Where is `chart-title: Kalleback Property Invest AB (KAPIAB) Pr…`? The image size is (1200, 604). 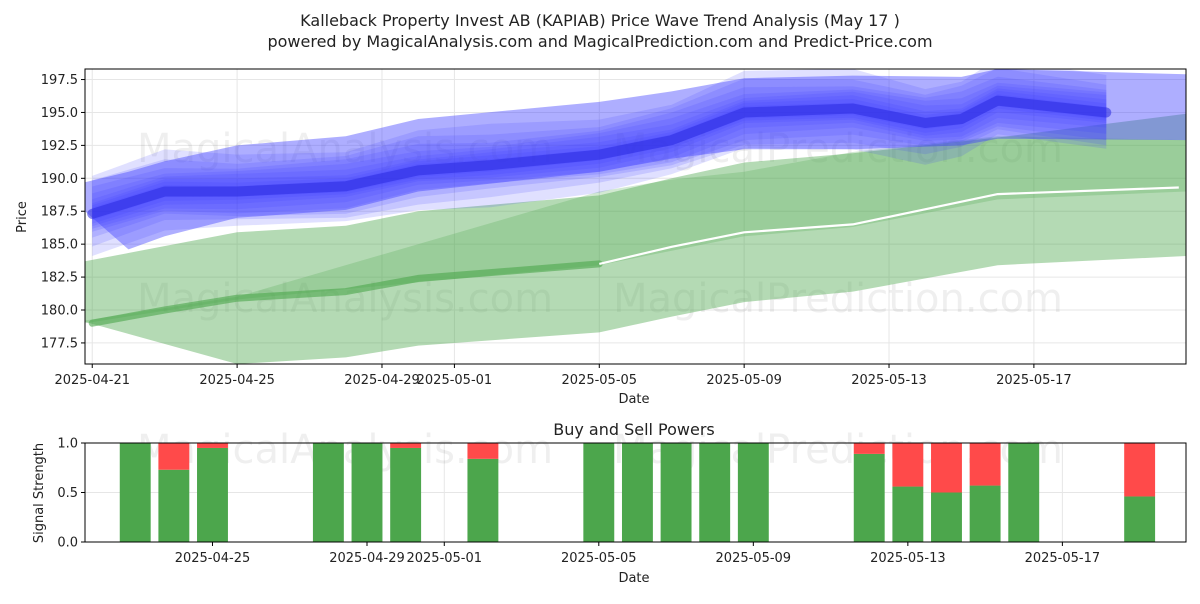 chart-title: Kalleback Property Invest AB (KAPIAB) Pr… is located at coordinates (600, 20).